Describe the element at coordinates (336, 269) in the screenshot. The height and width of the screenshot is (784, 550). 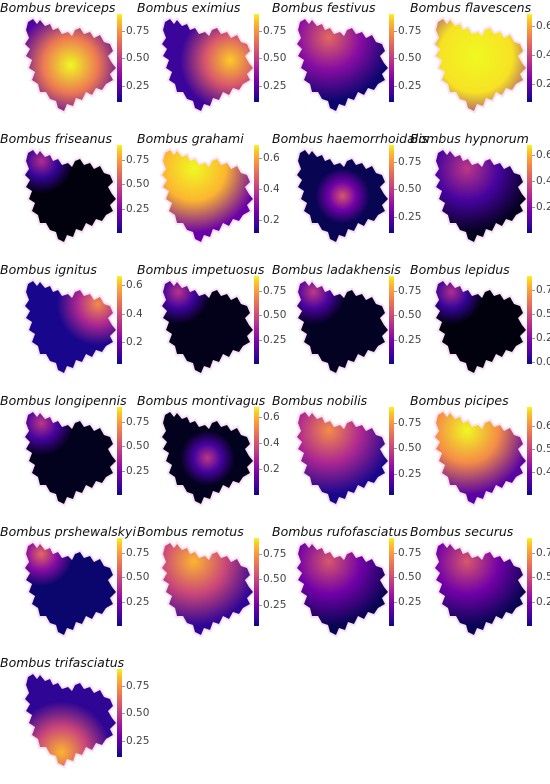
I see `species-title: Bombus ladakhensis` at that location.